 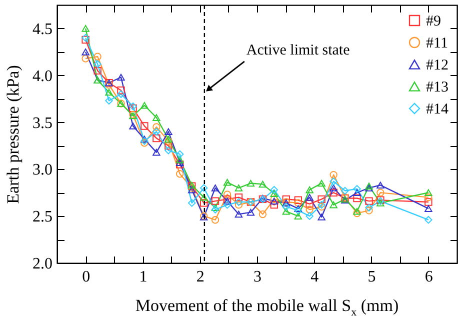 I want to click on y-tick-label: 2.5, so click(x=42, y=217).